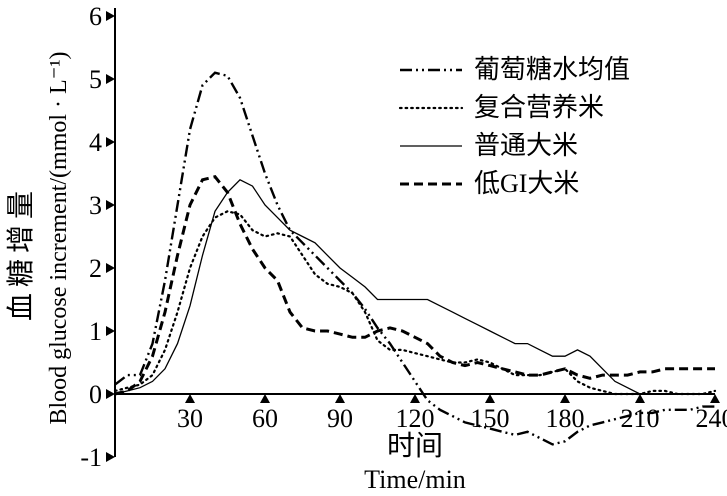 Image resolution: width=727 pixels, height=496 pixels. What do you see at coordinates (526, 183) in the screenshot?
I see `legend-label-3: 低GI大米` at bounding box center [526, 183].